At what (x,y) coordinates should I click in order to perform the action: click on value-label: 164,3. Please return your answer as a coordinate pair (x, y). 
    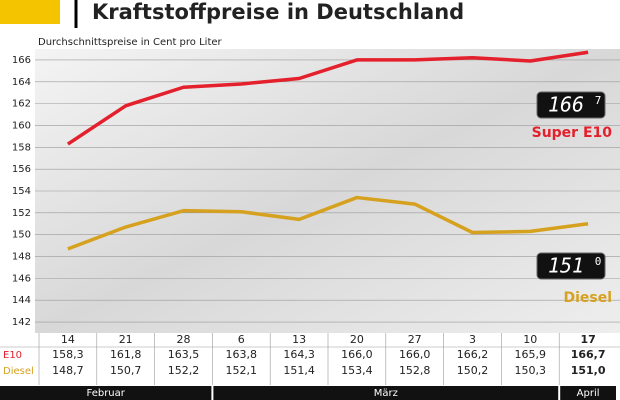
    Looking at the image, I should click on (299, 354).